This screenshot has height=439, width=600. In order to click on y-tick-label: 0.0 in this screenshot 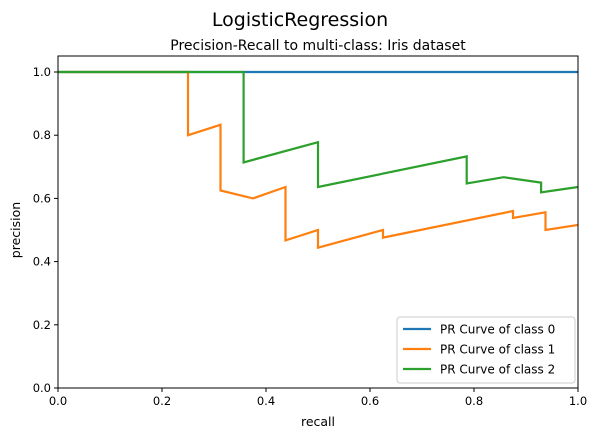, I will do `click(42, 388)`.